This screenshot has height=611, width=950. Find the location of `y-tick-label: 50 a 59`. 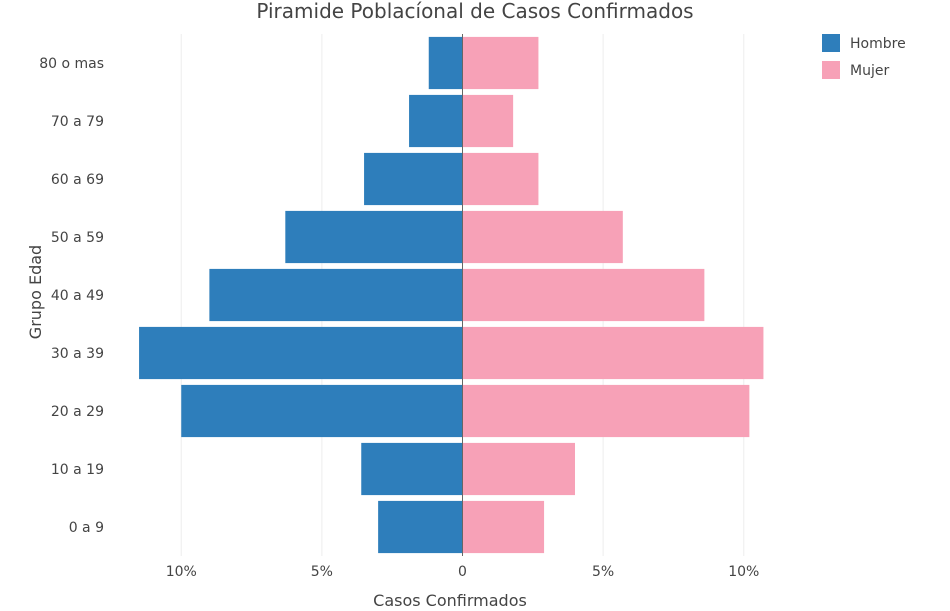

y-tick-label: 50 a 59 is located at coordinates (77, 238).